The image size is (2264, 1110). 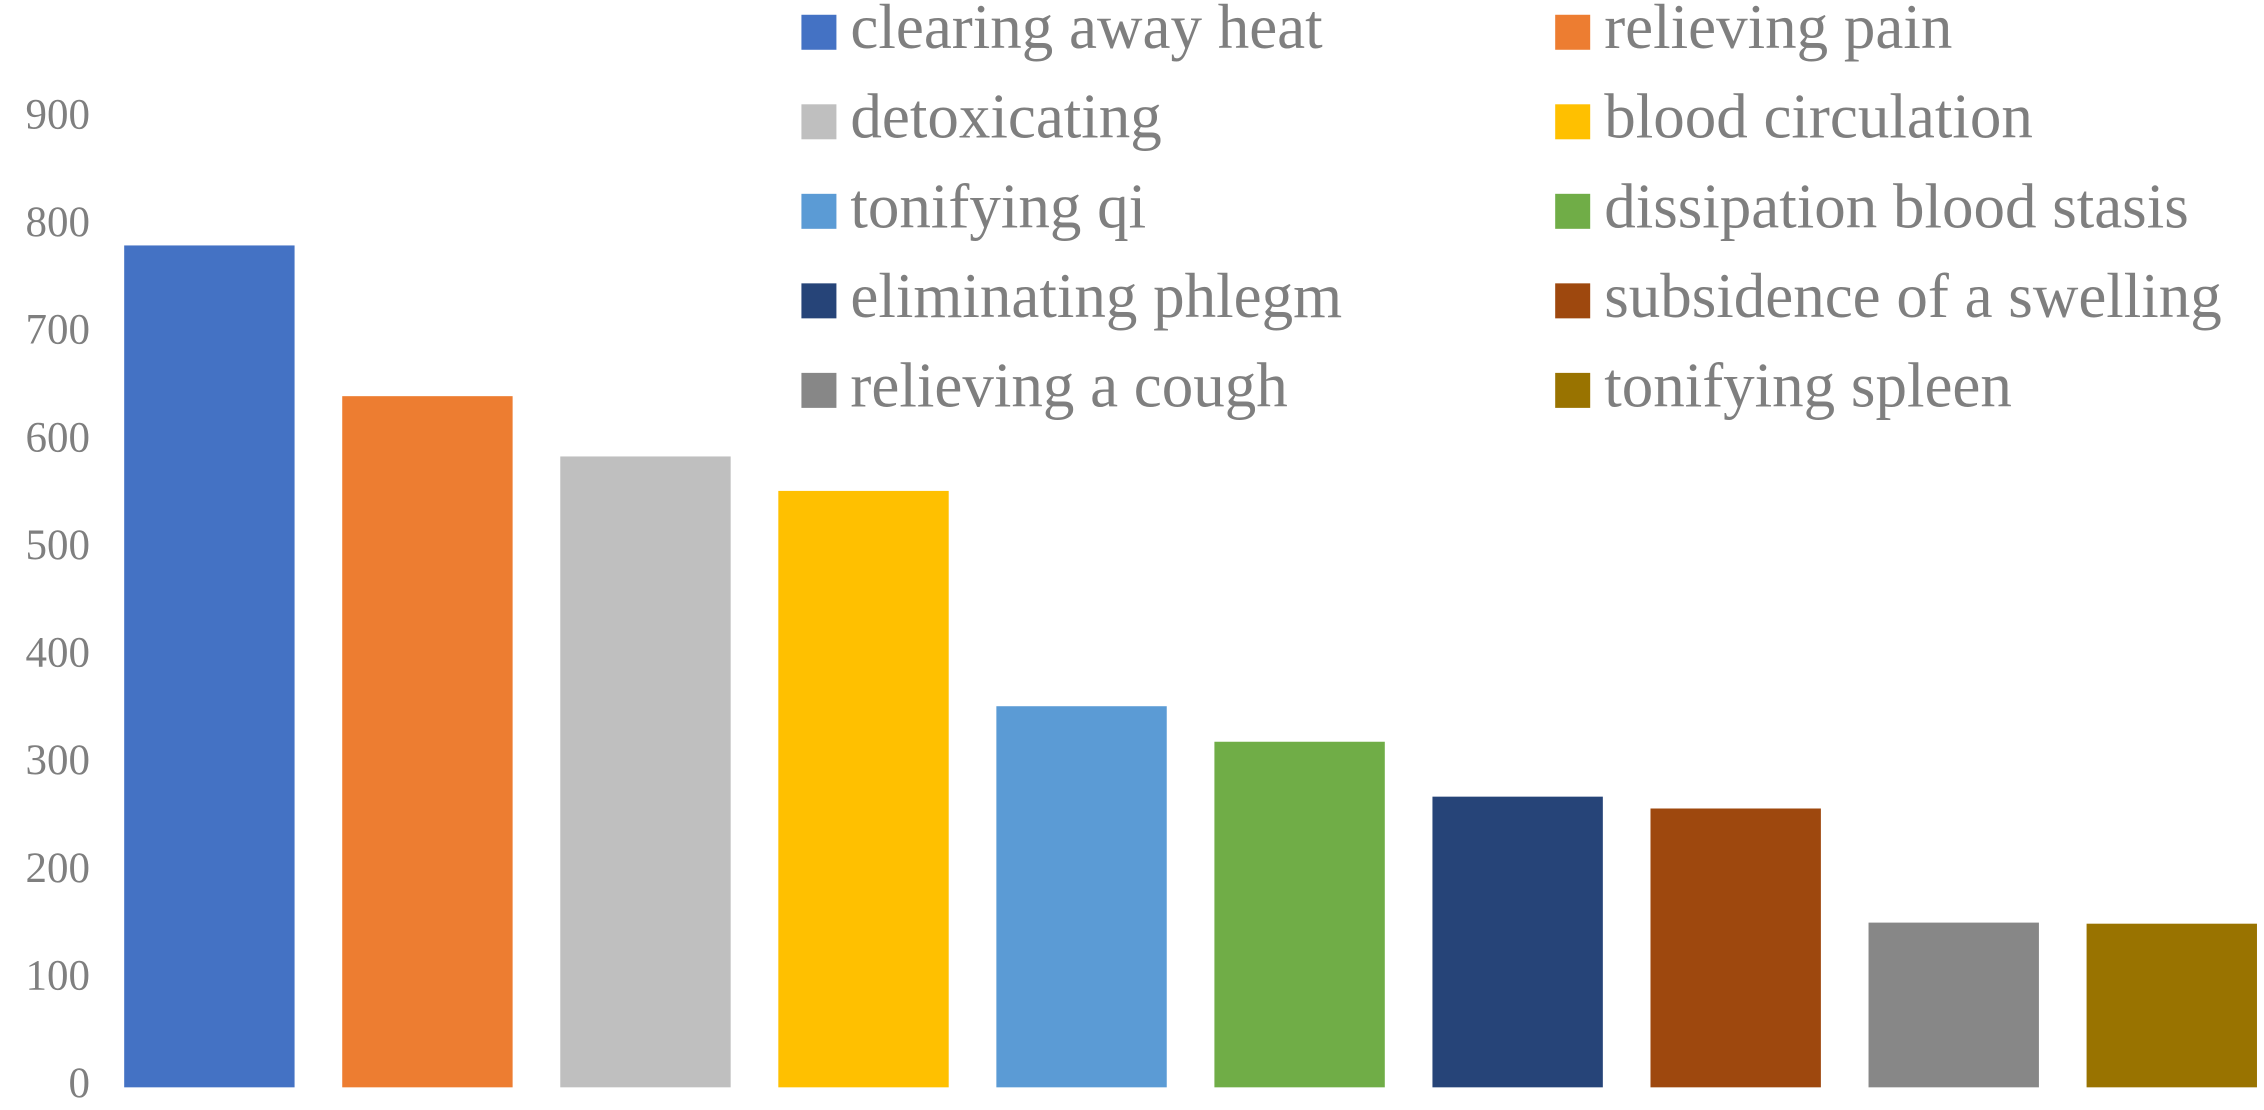 What do you see at coordinates (80, 1083) in the screenshot?
I see `y-tick-label: 0` at bounding box center [80, 1083].